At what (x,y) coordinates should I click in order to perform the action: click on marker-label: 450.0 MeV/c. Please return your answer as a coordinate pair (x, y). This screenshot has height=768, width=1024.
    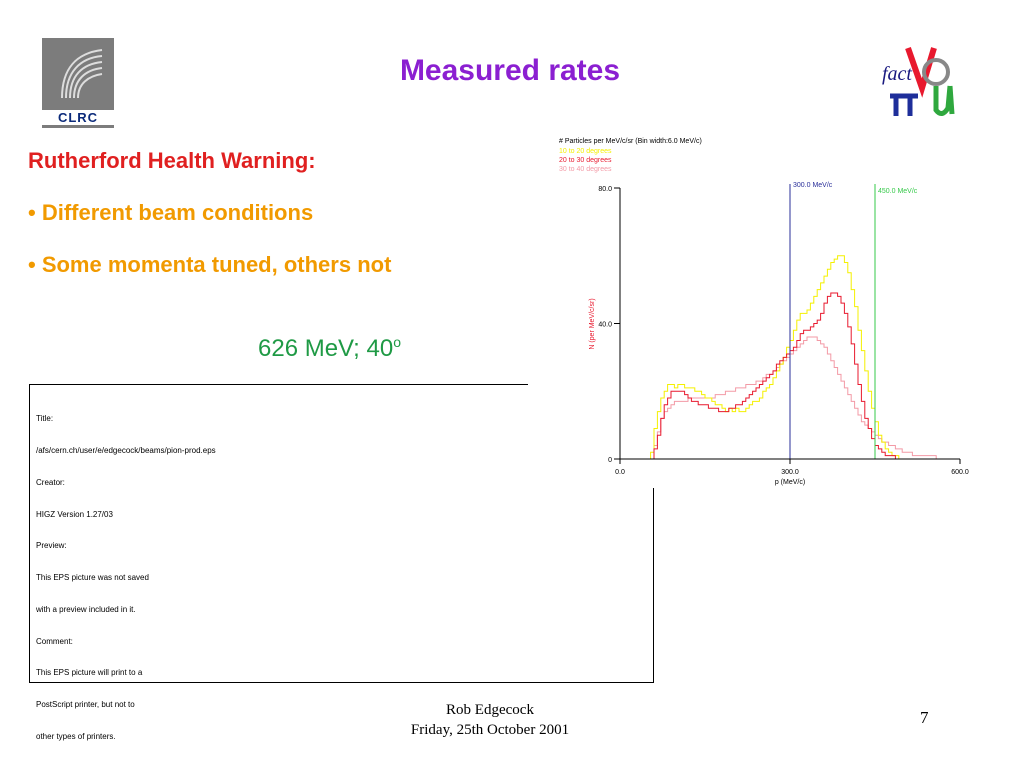
    Looking at the image, I should click on (898, 191).